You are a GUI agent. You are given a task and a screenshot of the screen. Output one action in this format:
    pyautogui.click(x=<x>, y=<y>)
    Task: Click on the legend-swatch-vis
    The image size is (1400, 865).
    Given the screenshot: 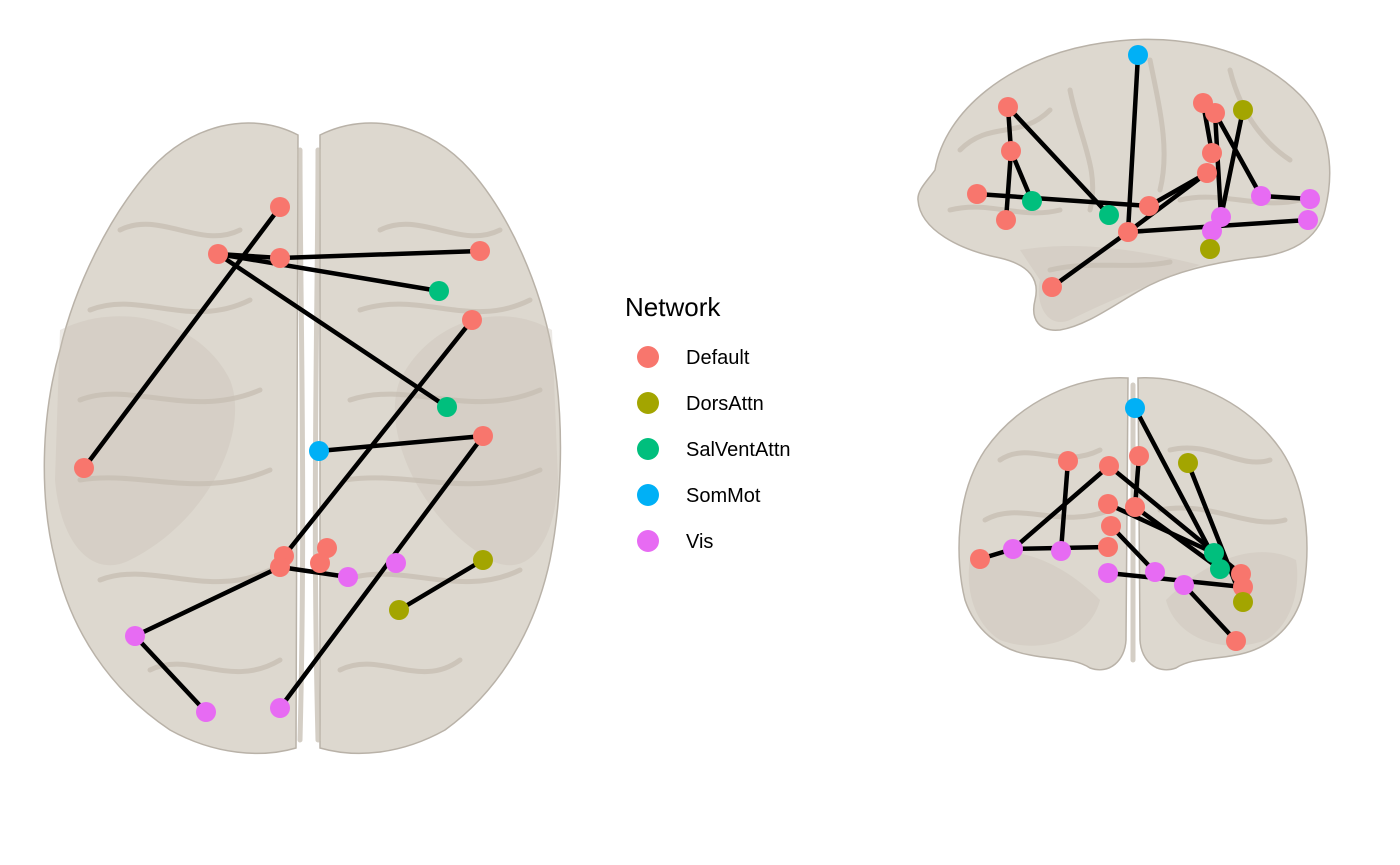 What is the action you would take?
    pyautogui.click(x=648, y=541)
    